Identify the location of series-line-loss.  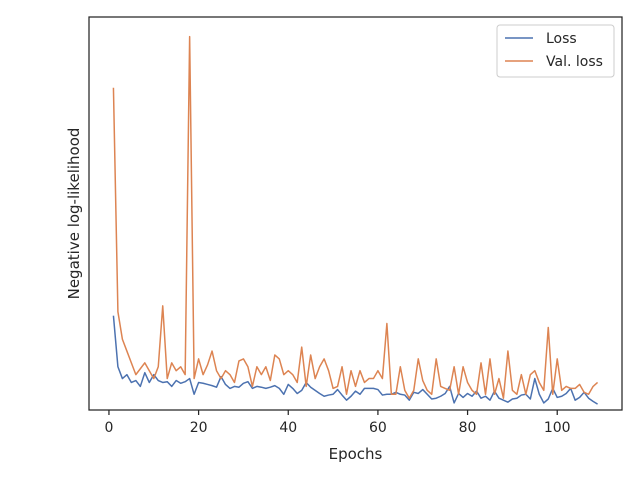
(355, 360).